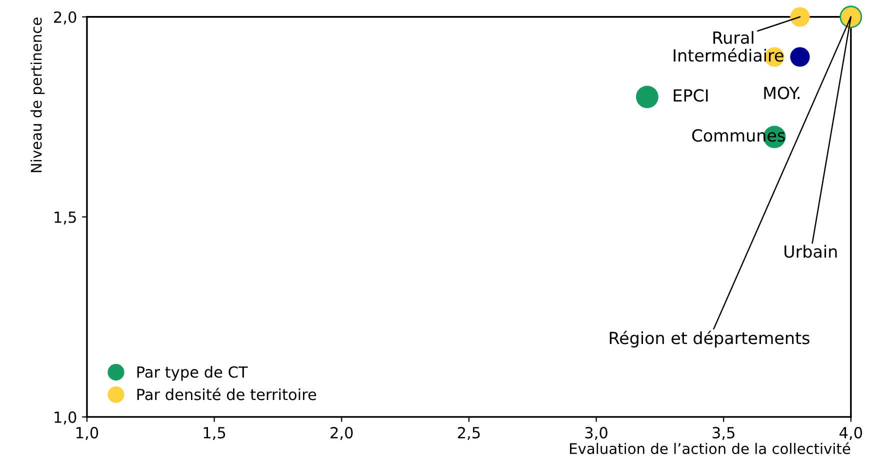  What do you see at coordinates (215, 433) in the screenshot?
I see `x-tick-label: 1,5` at bounding box center [215, 433].